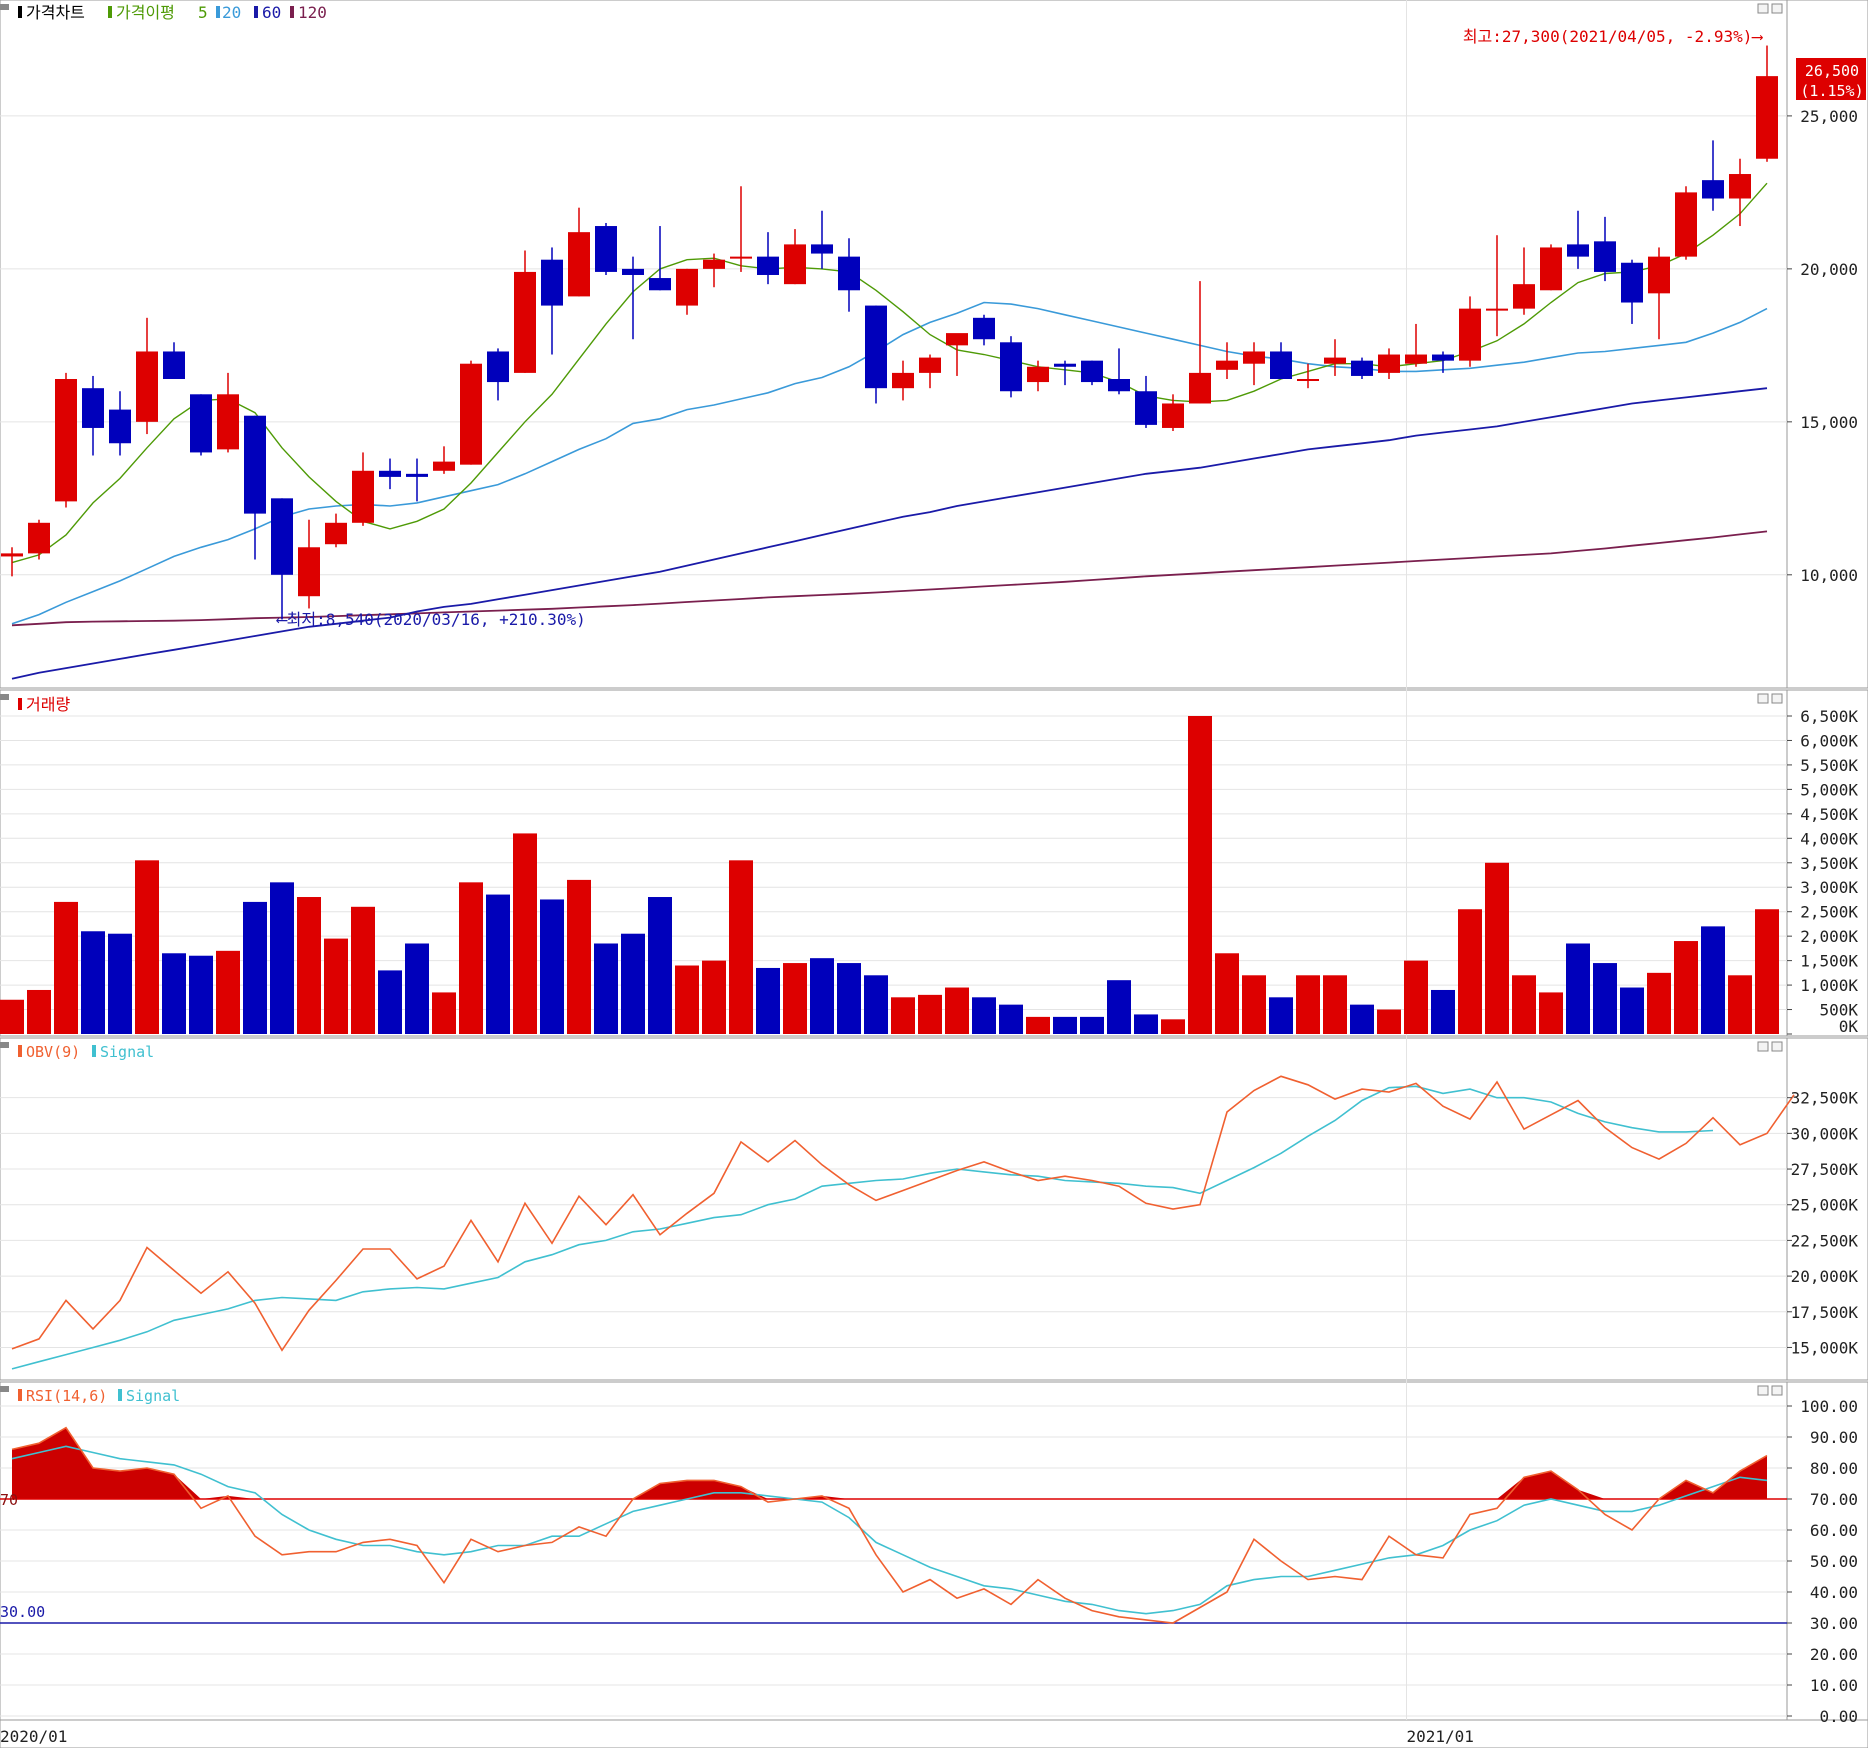 The image size is (1868, 1752). I want to click on rsi-panel: 70 30.00, so click(893, 1525).